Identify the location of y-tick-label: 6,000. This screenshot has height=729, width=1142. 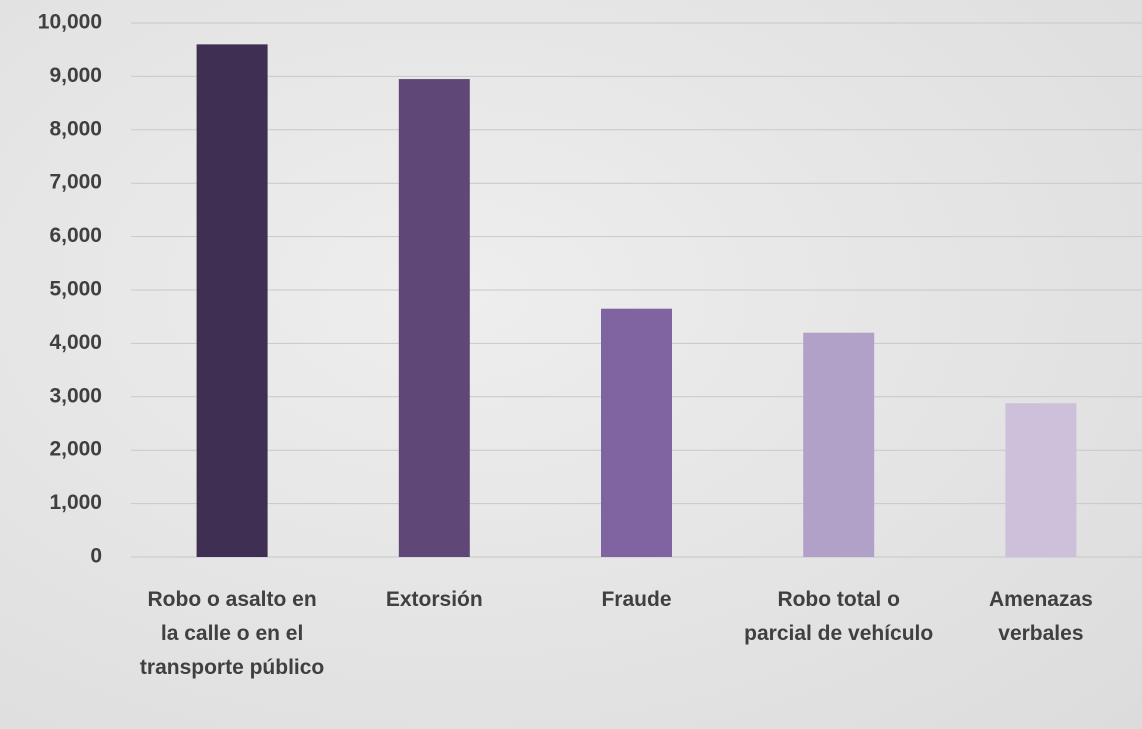
(75, 235).